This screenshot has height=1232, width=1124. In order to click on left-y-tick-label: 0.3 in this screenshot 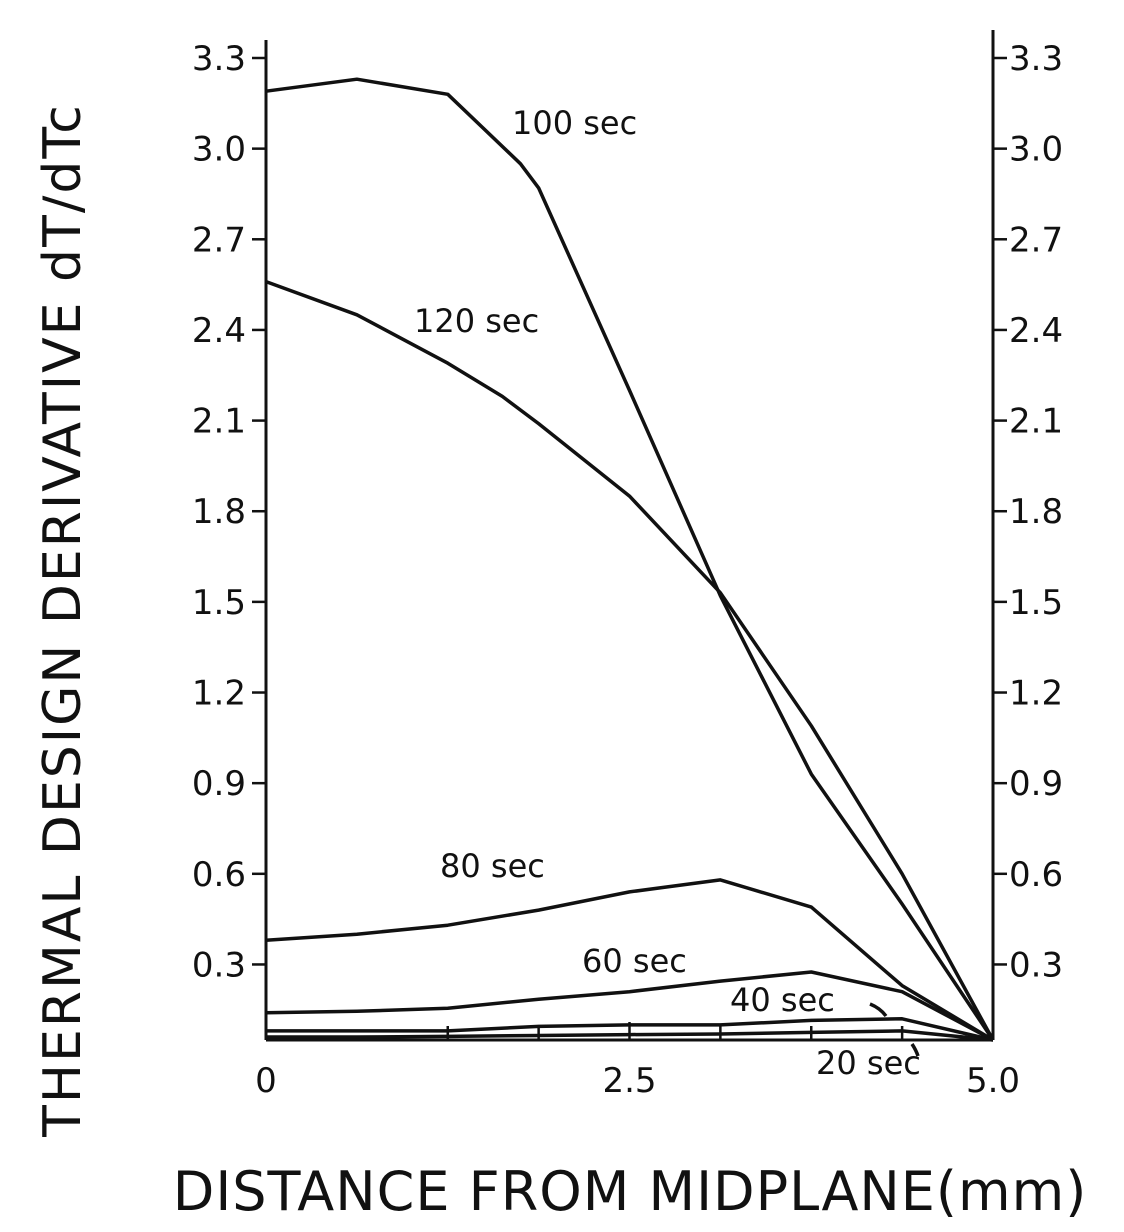, I will do `click(219, 965)`.